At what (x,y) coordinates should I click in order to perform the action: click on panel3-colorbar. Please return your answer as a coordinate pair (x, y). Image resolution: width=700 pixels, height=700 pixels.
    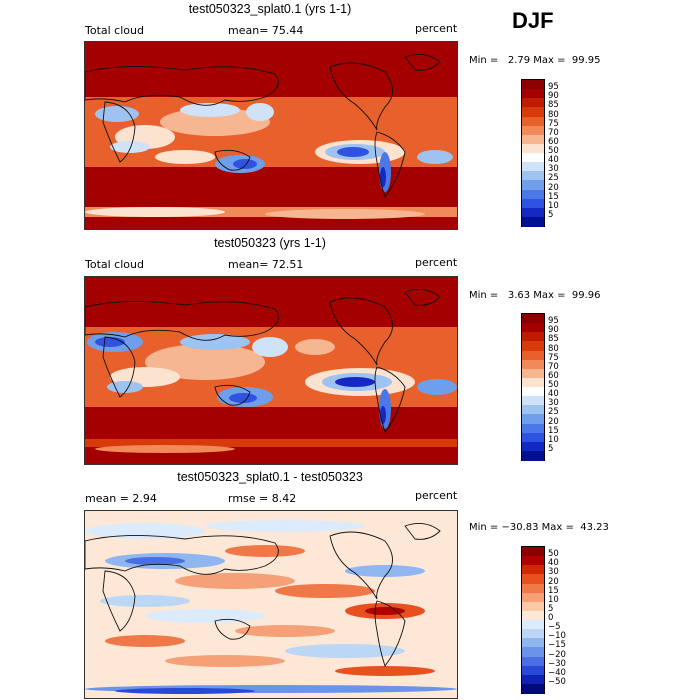
    Looking at the image, I should click on (533, 620).